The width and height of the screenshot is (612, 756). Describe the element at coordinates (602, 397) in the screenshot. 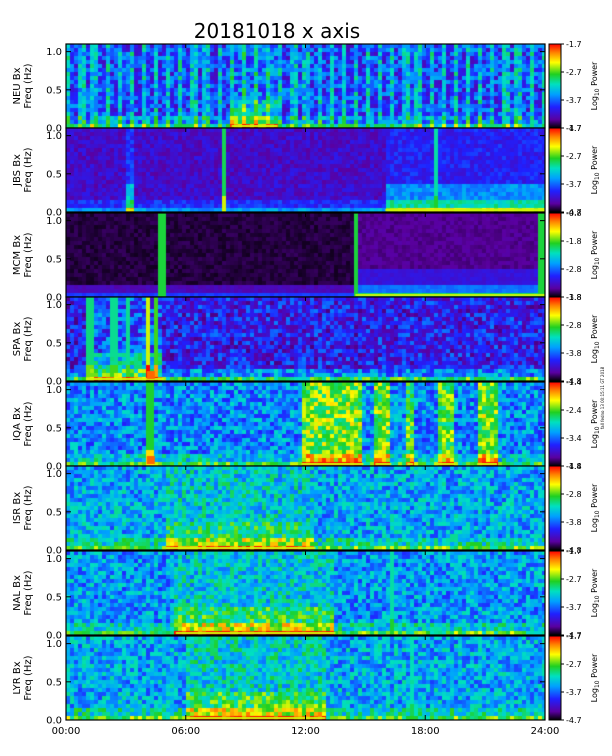

I see `side-note: fall fedno 13 00:15:11 GT 2018` at that location.